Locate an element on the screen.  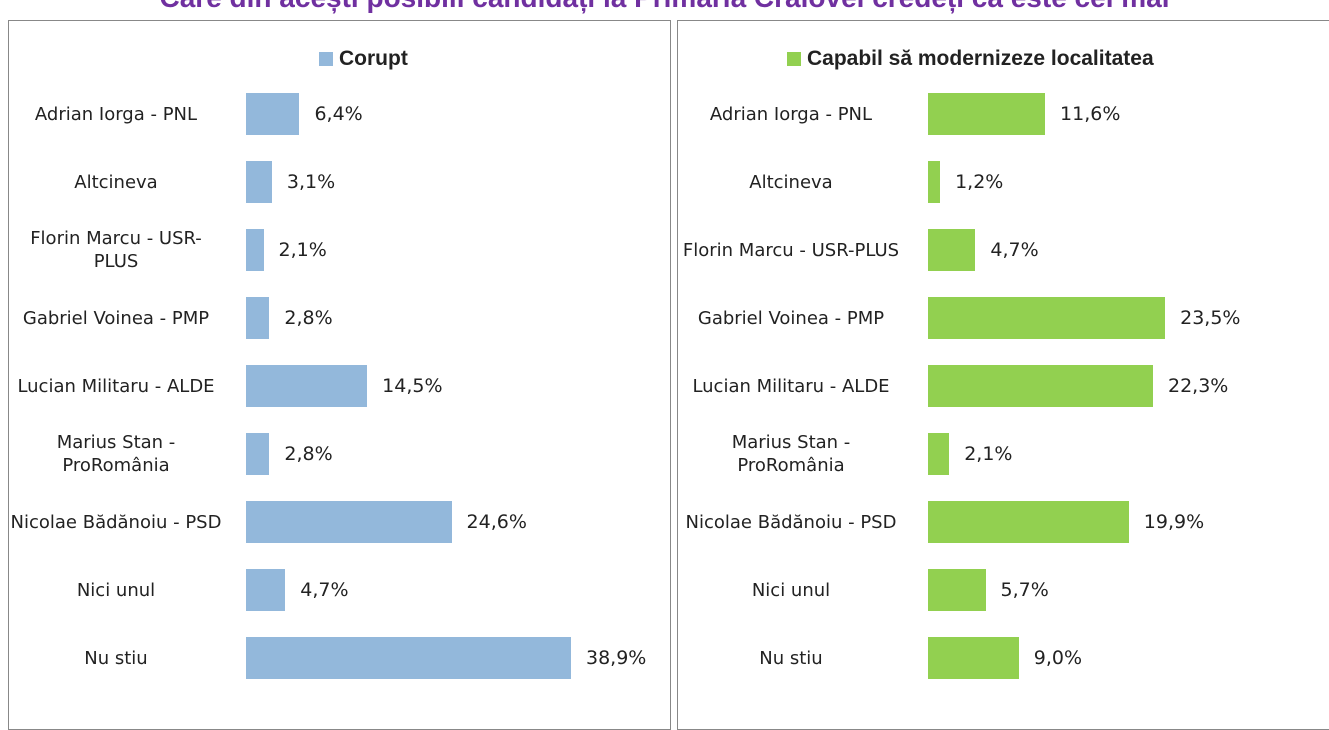
legend-label: Capabil să modernizeze localitatea is located at coordinates (980, 58).